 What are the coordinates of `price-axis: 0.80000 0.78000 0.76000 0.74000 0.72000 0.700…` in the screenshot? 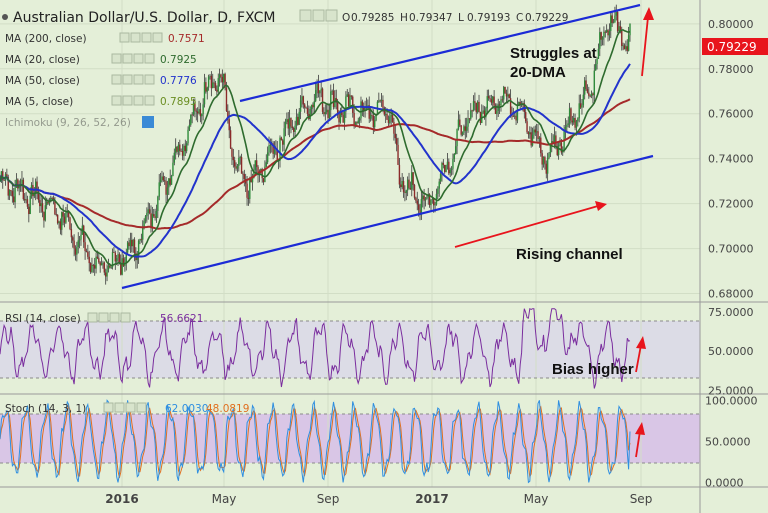 It's located at (731, 254).